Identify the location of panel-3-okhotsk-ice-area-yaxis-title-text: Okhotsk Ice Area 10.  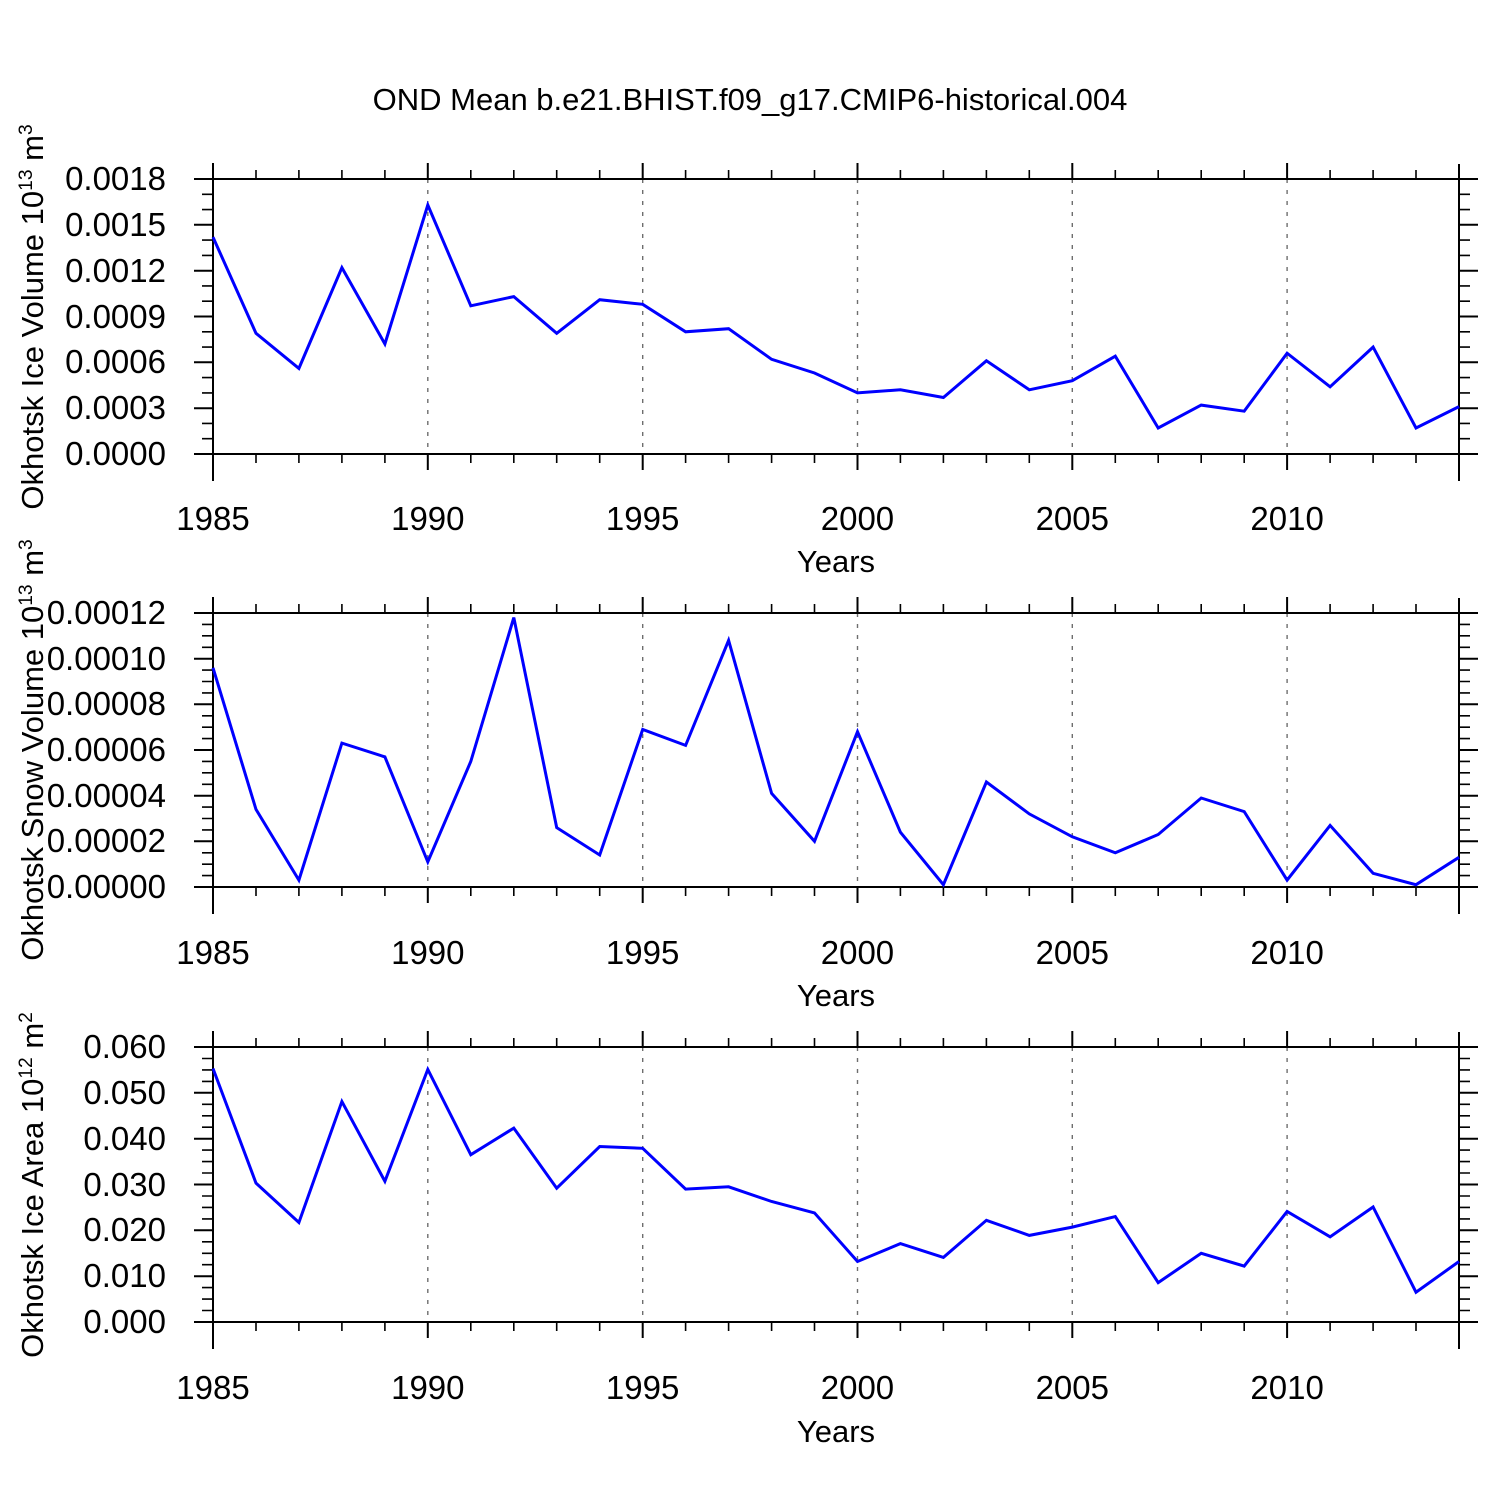
(32, 1218).